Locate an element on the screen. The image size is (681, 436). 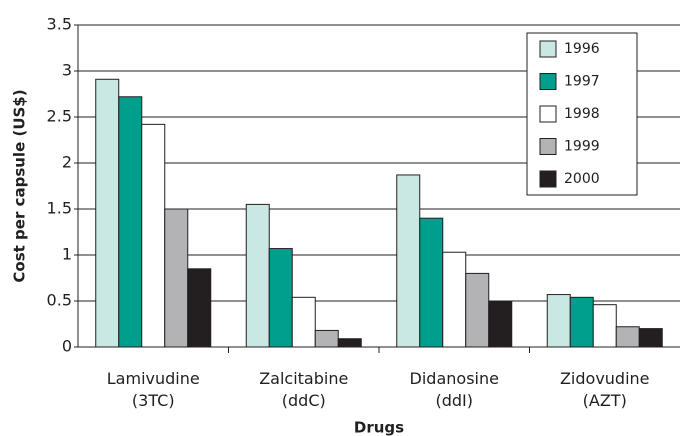
legend-label: 1999 is located at coordinates (582, 147).